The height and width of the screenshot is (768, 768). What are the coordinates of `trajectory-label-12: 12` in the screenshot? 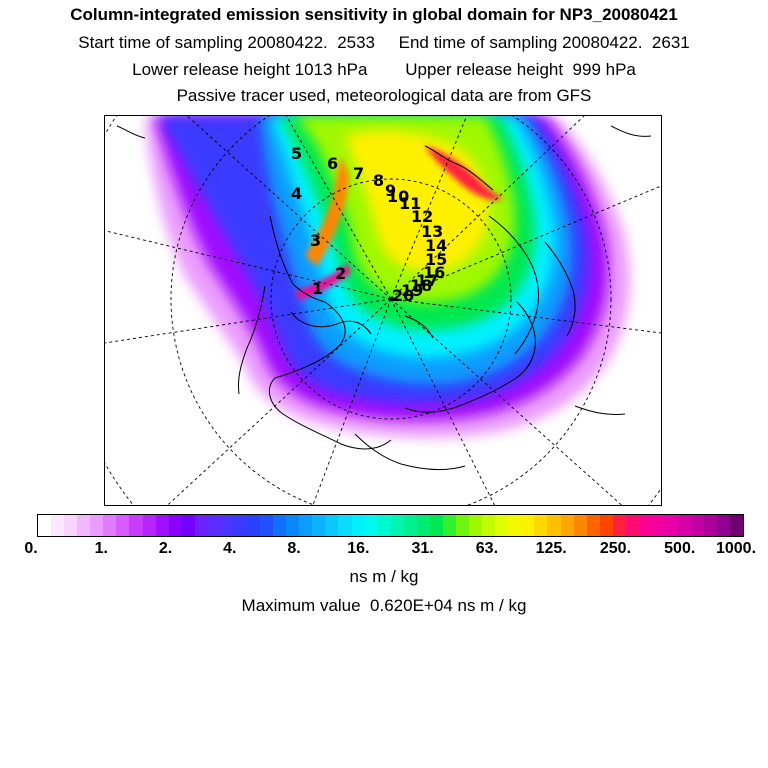 It's located at (422, 216).